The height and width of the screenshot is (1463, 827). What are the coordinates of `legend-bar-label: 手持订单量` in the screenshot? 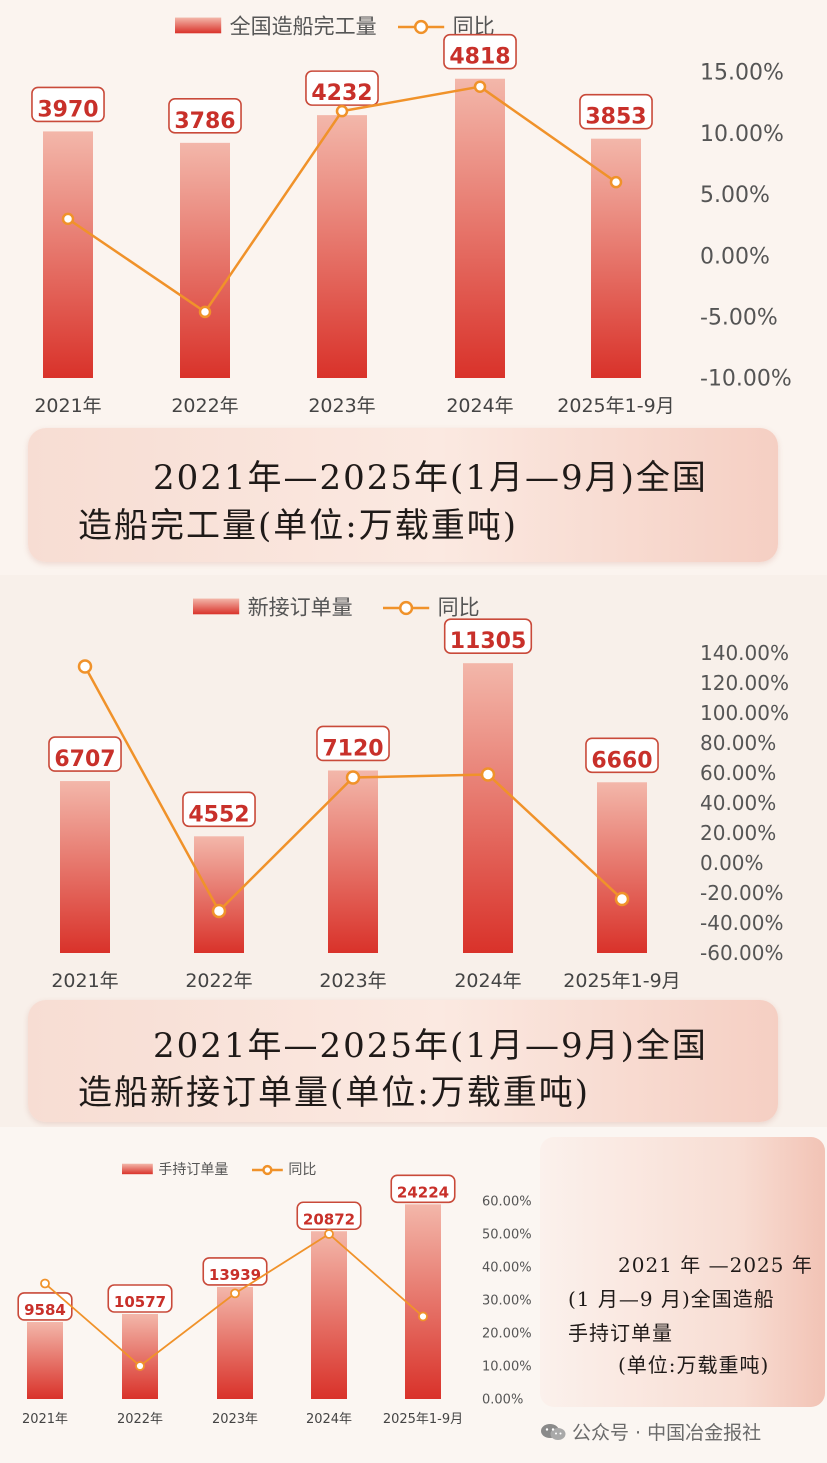 It's located at (193, 1170).